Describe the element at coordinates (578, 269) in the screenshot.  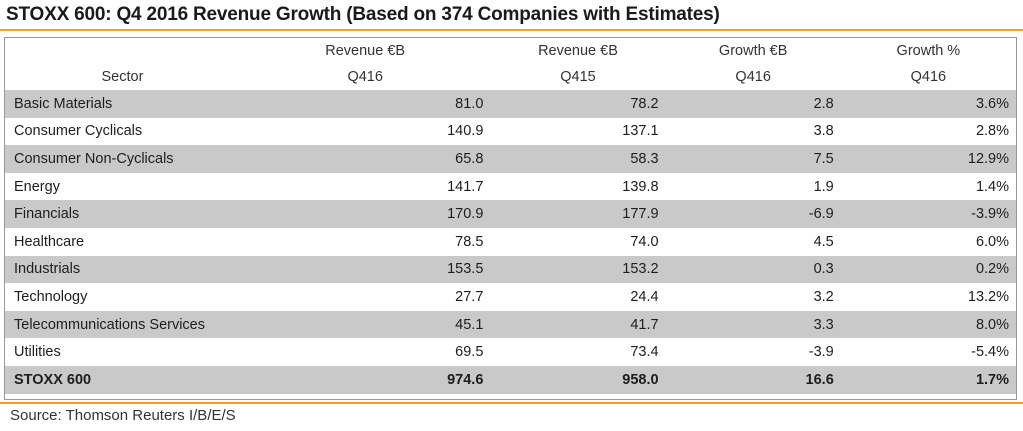
I see `revenue-q415-cell: 153.2` at that location.